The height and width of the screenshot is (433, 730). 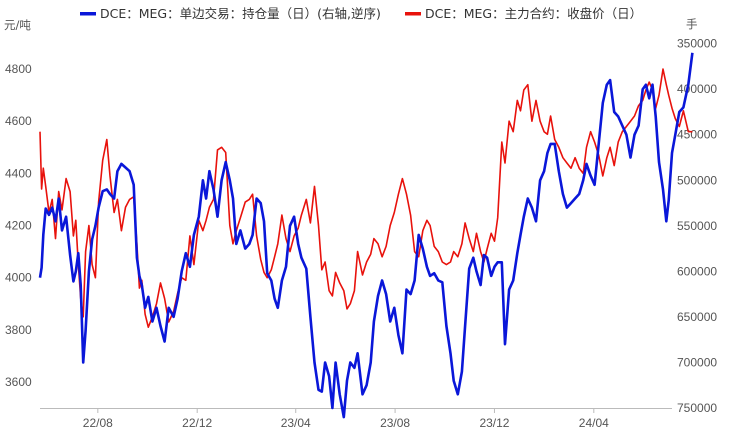 What do you see at coordinates (692, 24) in the screenshot?
I see `right-axis-unit: 手` at bounding box center [692, 24].